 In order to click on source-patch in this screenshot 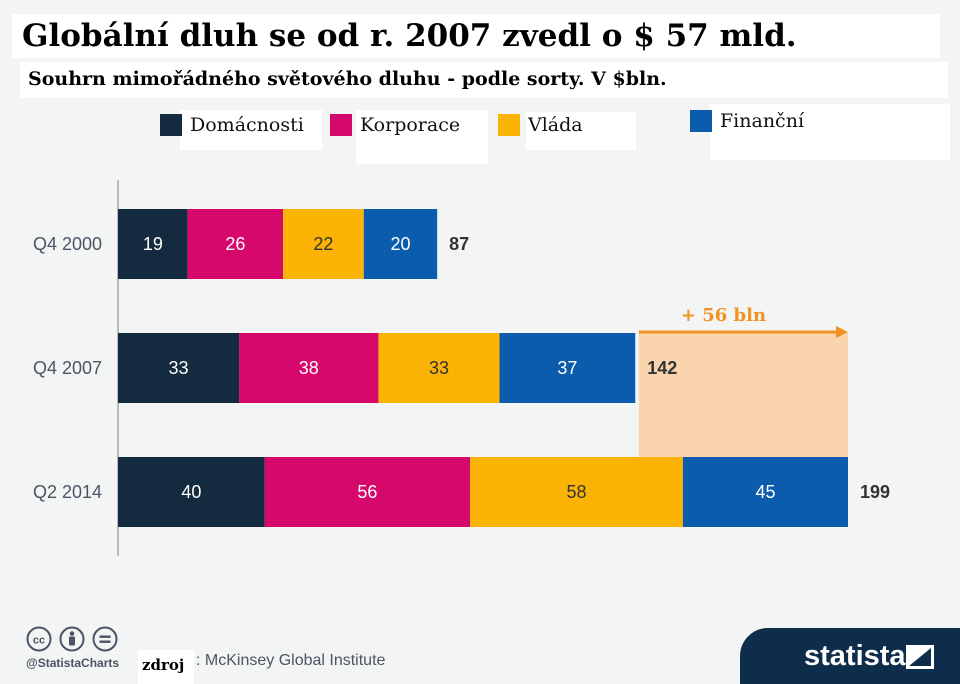, I will do `click(166, 667)`.